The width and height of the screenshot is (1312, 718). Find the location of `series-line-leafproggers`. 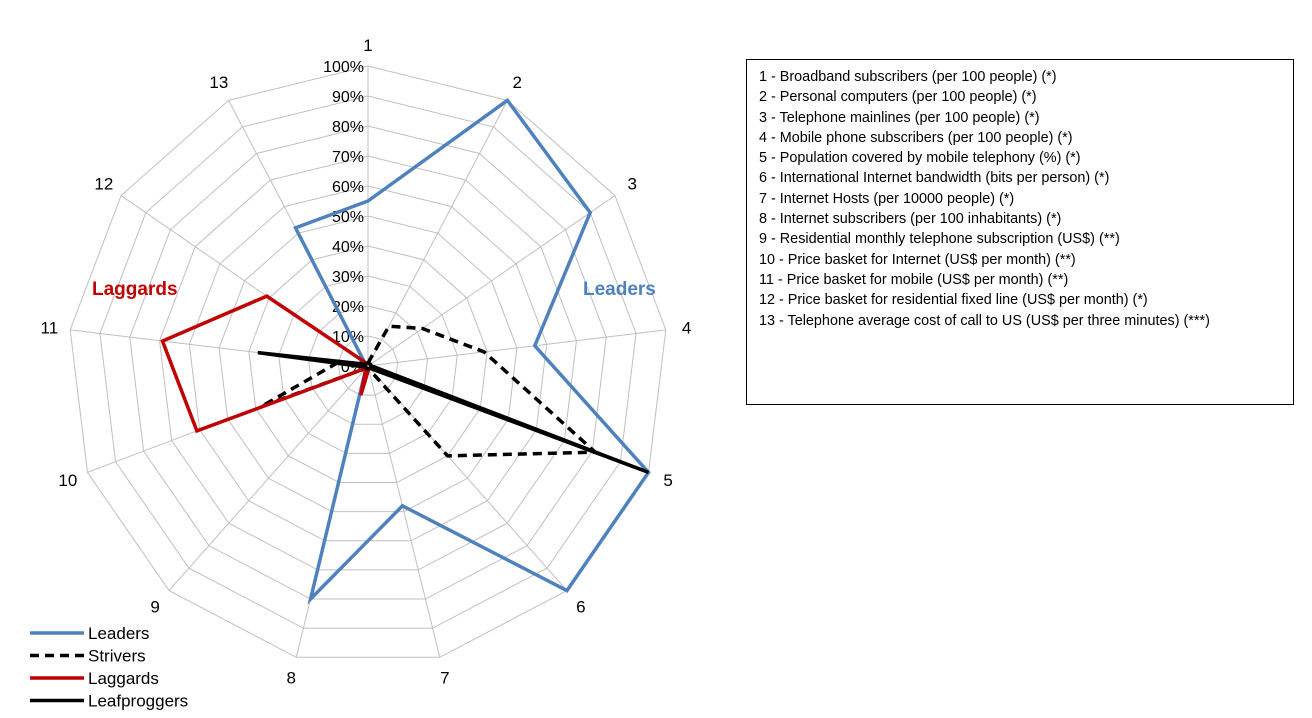

series-line-leafproggers is located at coordinates (453, 412).